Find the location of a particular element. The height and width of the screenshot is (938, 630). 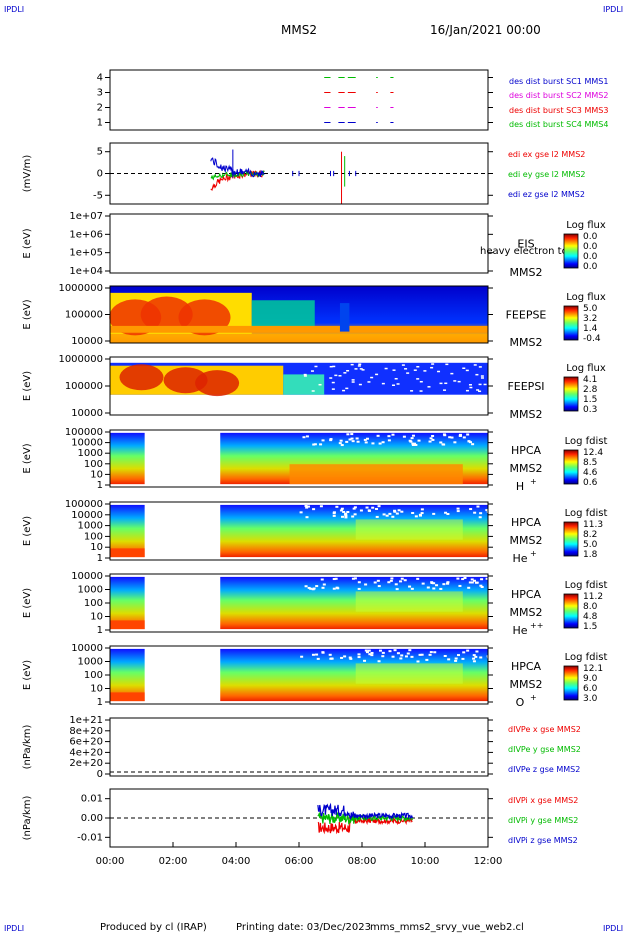

y-tick-label: 10 is located at coordinates (96, 547).